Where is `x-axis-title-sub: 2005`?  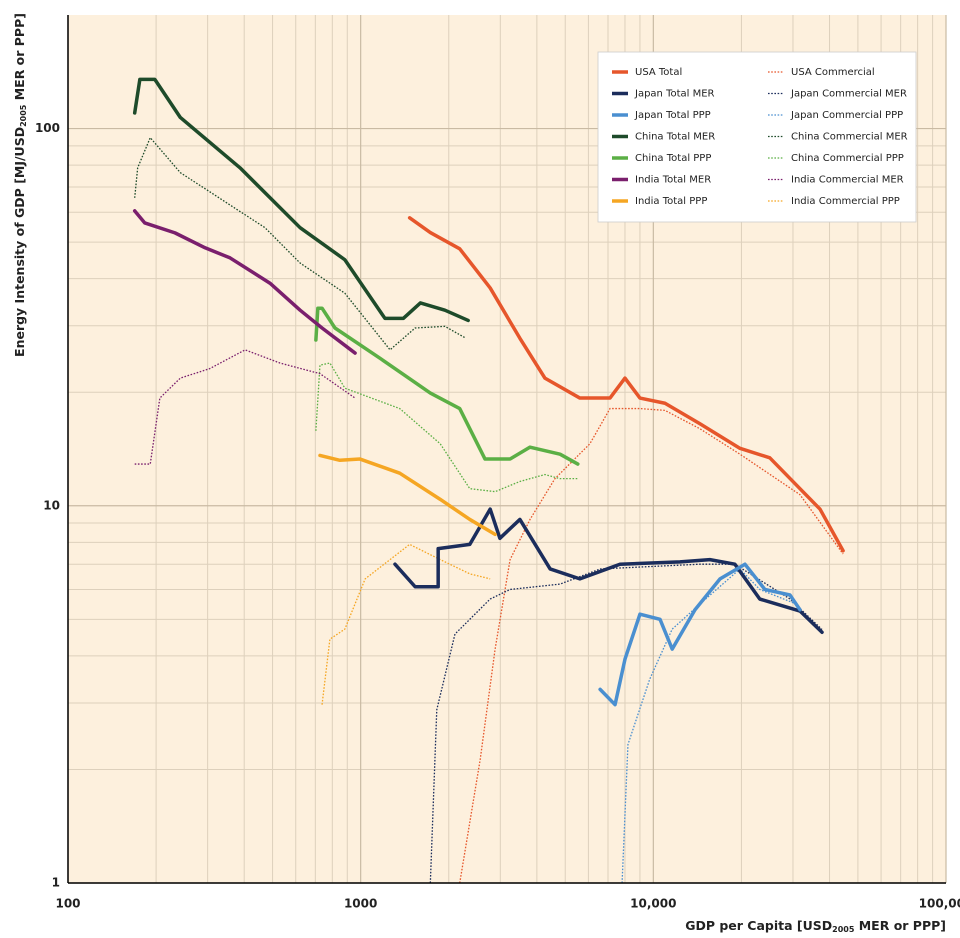
x-axis-title-sub: 2005 is located at coordinates (843, 929).